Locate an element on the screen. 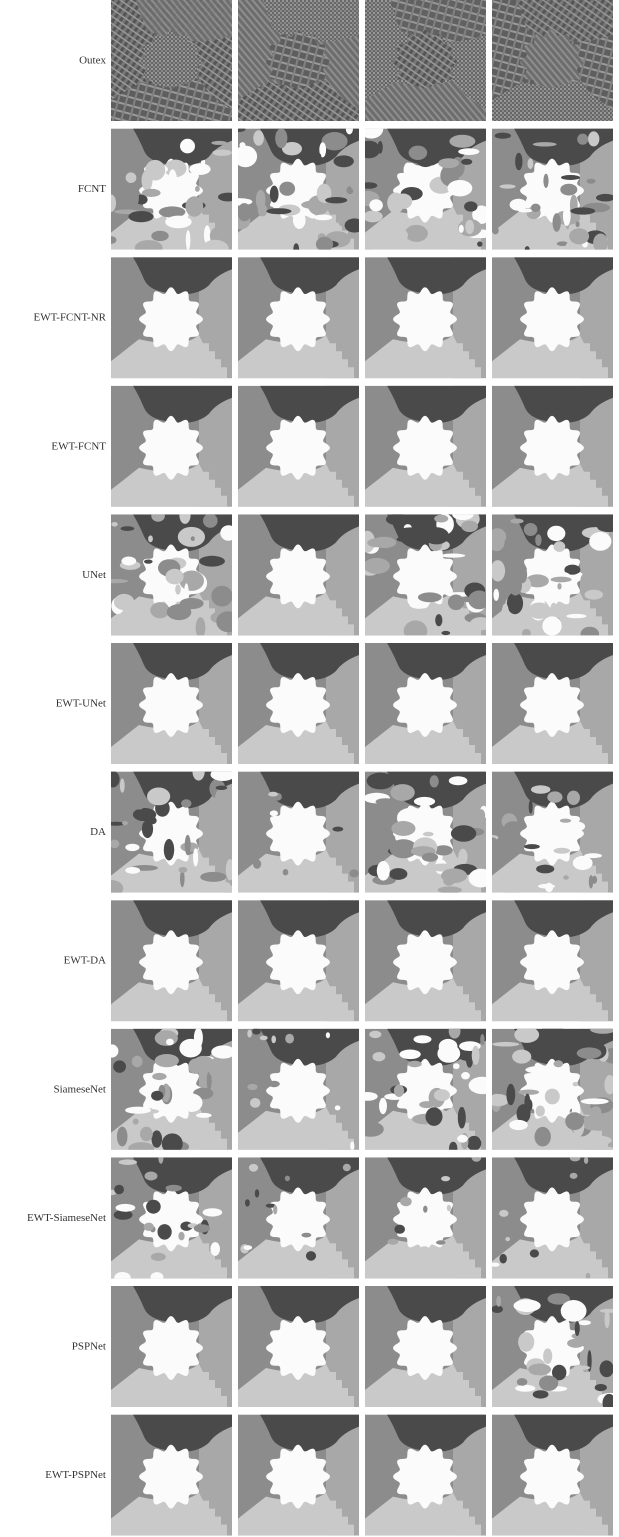 The image size is (619, 1537). row-label: EWT-DA is located at coordinates (85, 961).